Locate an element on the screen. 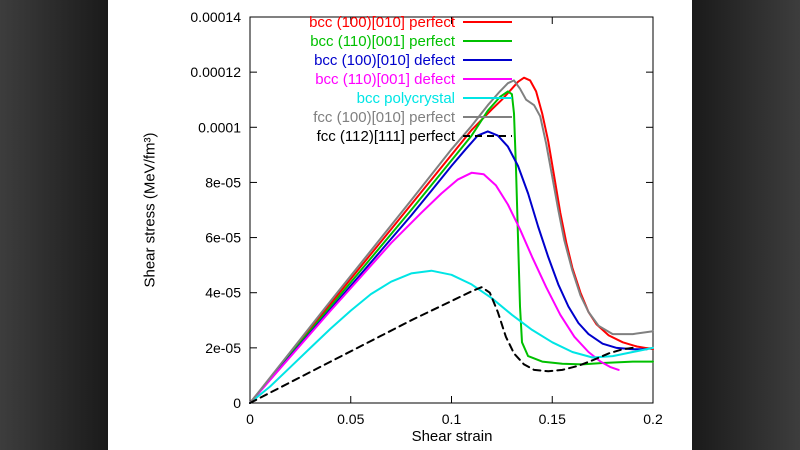 The image size is (800, 450). letterbox-right is located at coordinates (746, 225).